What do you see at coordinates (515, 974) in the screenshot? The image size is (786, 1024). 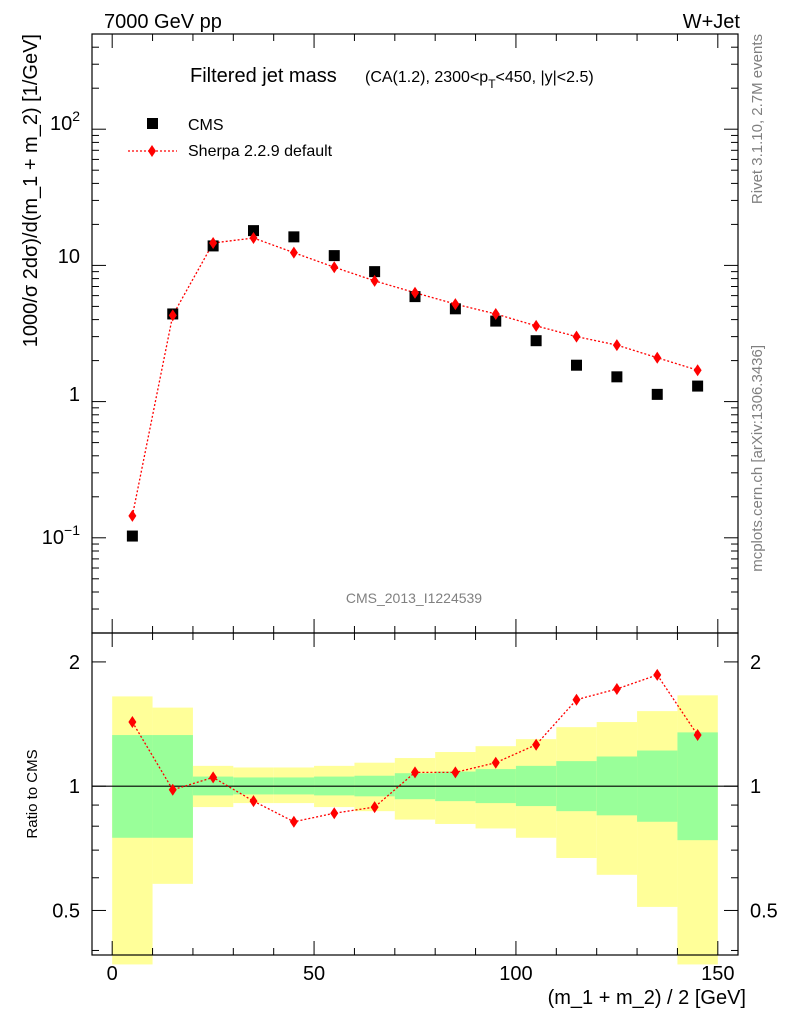 I see `xtick-label-100: 100` at bounding box center [515, 974].